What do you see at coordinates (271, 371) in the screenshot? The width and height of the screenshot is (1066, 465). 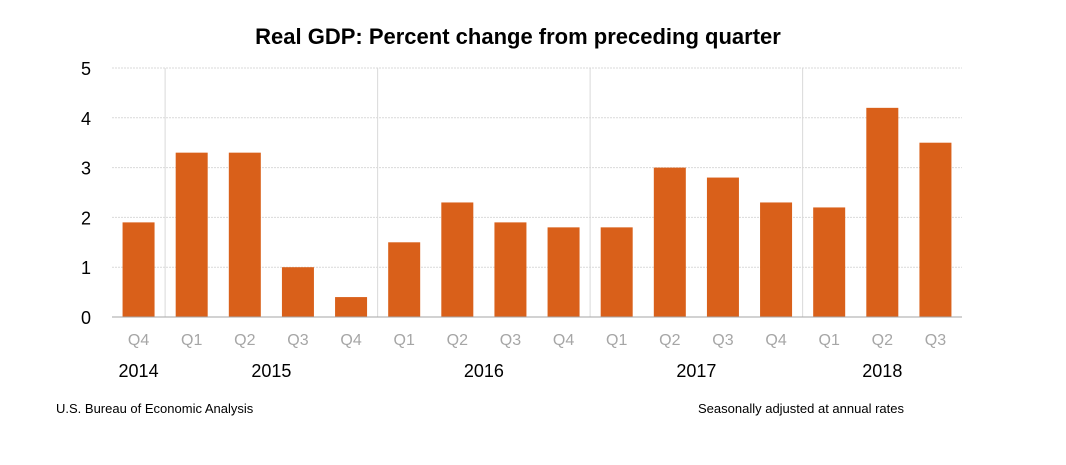 I see `year-label: 2015` at bounding box center [271, 371].